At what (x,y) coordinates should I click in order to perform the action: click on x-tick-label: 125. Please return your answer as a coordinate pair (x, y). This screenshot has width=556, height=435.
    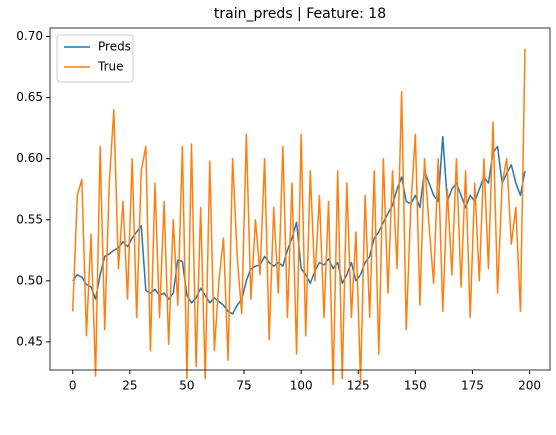
    Looking at the image, I should click on (358, 386).